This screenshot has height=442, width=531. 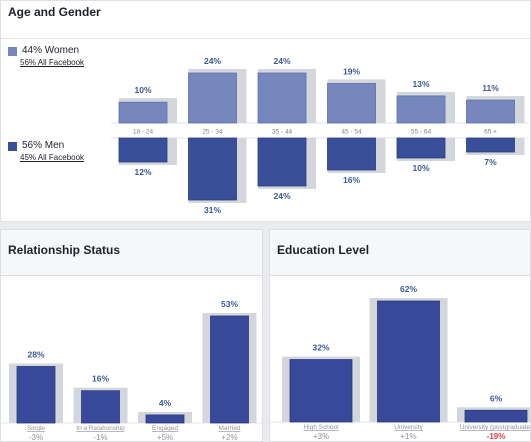 I want to click on value-label: 32%, so click(x=320, y=348).